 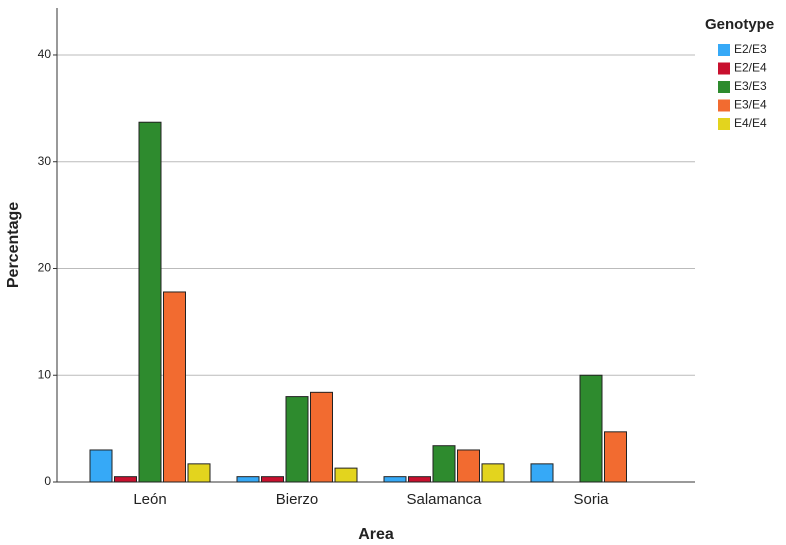 I want to click on legend-label: E3/E4, so click(x=750, y=105).